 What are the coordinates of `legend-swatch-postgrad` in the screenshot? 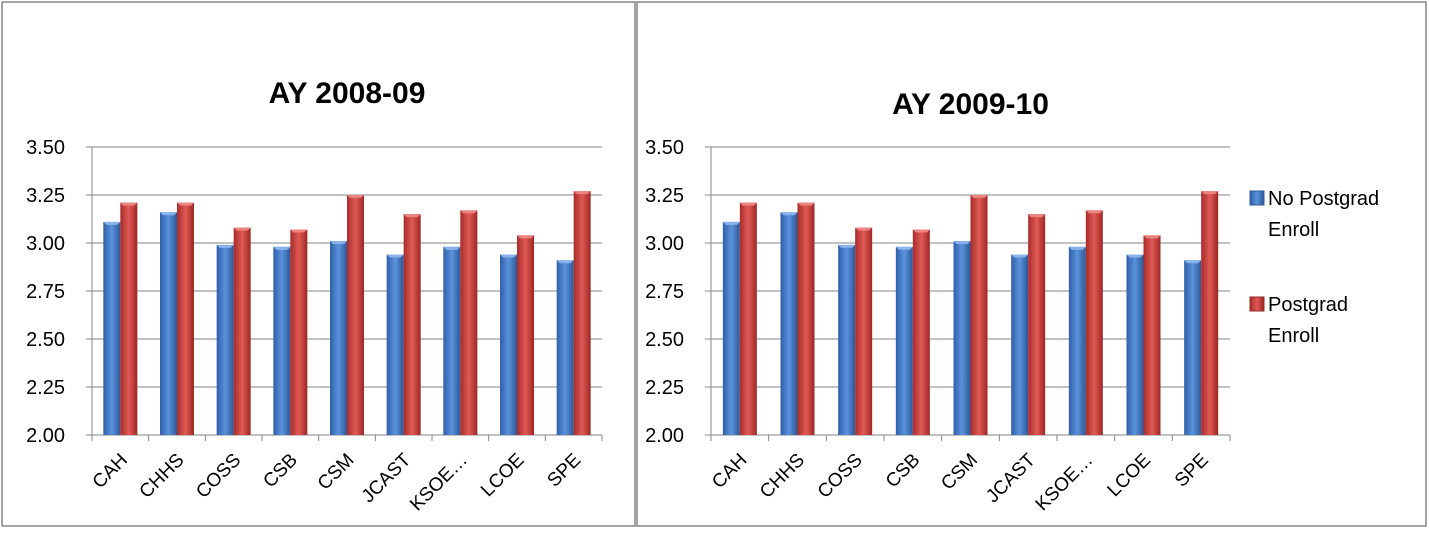 It's located at (1257, 304).